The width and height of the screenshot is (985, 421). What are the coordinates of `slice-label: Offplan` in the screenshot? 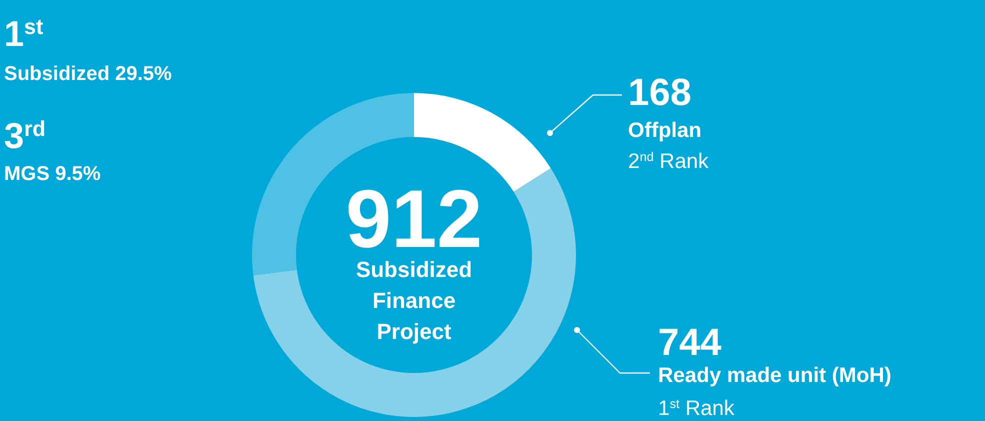 It's located at (665, 130).